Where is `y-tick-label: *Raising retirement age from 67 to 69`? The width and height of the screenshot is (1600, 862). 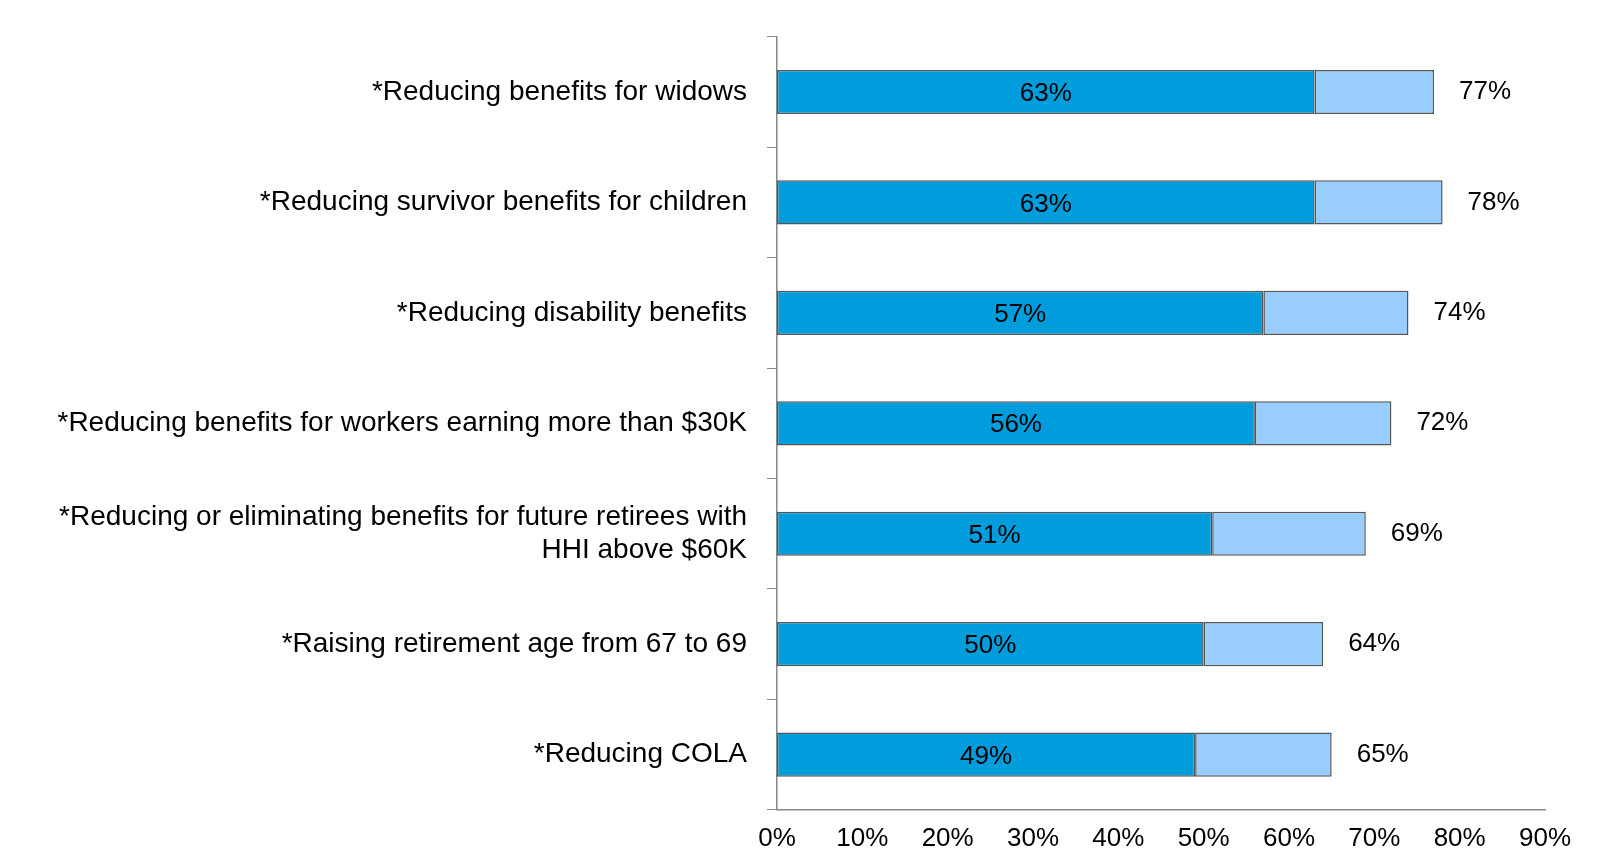
y-tick-label: *Raising retirement age from 67 to 69 is located at coordinates (514, 642).